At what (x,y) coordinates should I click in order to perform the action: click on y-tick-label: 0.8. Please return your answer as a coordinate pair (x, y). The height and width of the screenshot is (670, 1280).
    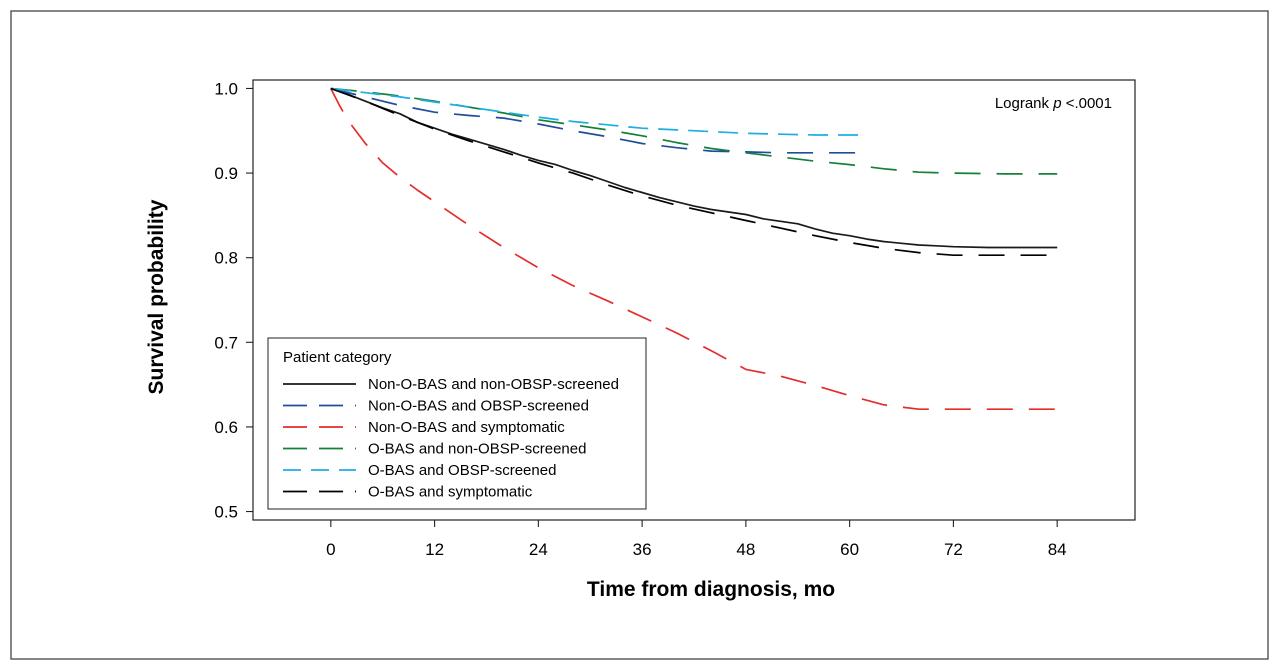
    Looking at the image, I should click on (226, 258).